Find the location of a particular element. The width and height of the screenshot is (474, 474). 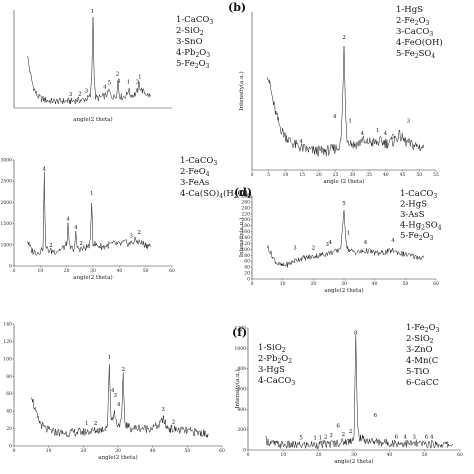

legend-entry: 3-ZnO is located at coordinates (419, 350).